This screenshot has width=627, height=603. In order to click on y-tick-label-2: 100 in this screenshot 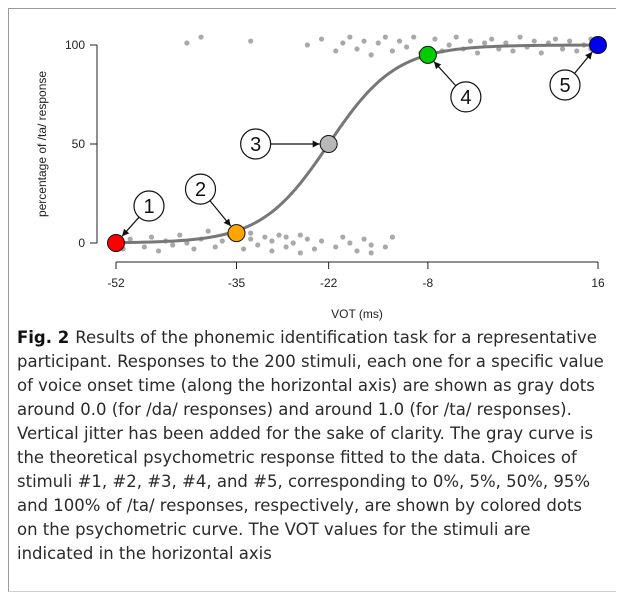, I will do `click(75, 45)`.